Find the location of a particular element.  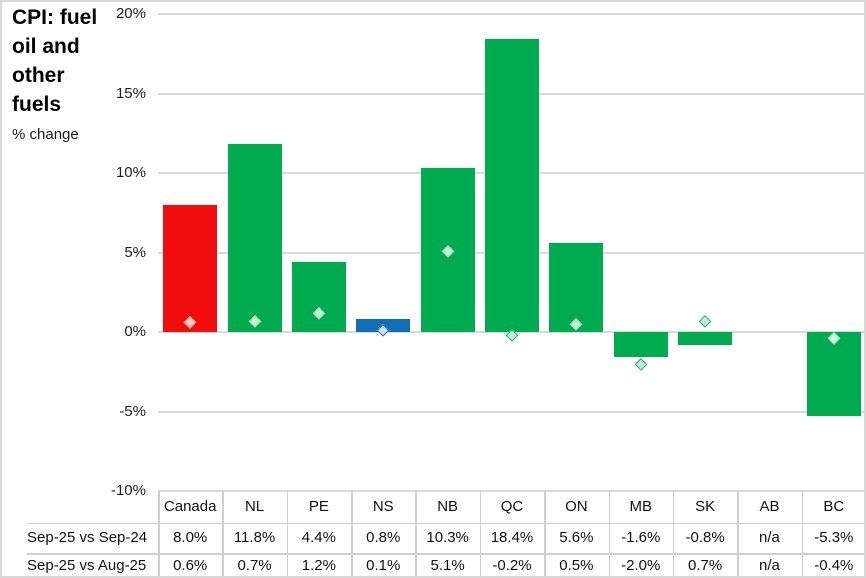

y-axis-tick-label: 10% is located at coordinates (130, 172).